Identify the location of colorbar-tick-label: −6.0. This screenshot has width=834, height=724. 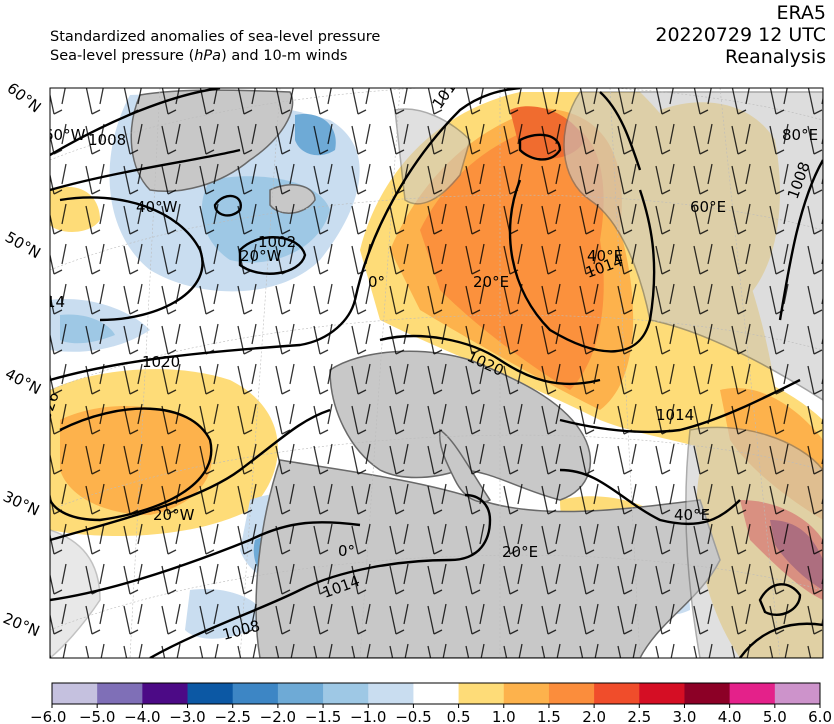
(48, 716).